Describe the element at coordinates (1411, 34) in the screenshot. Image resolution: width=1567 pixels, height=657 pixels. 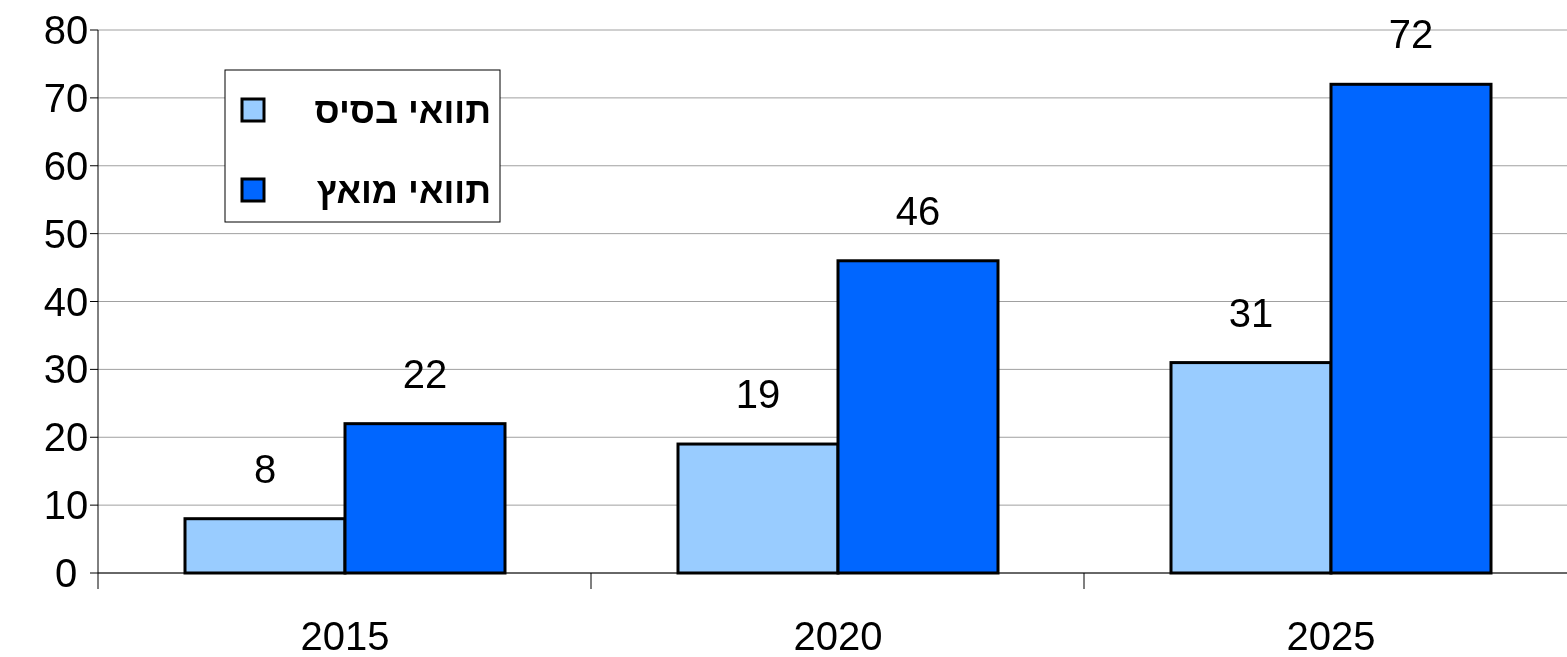
I see `data-label: 72` at that location.